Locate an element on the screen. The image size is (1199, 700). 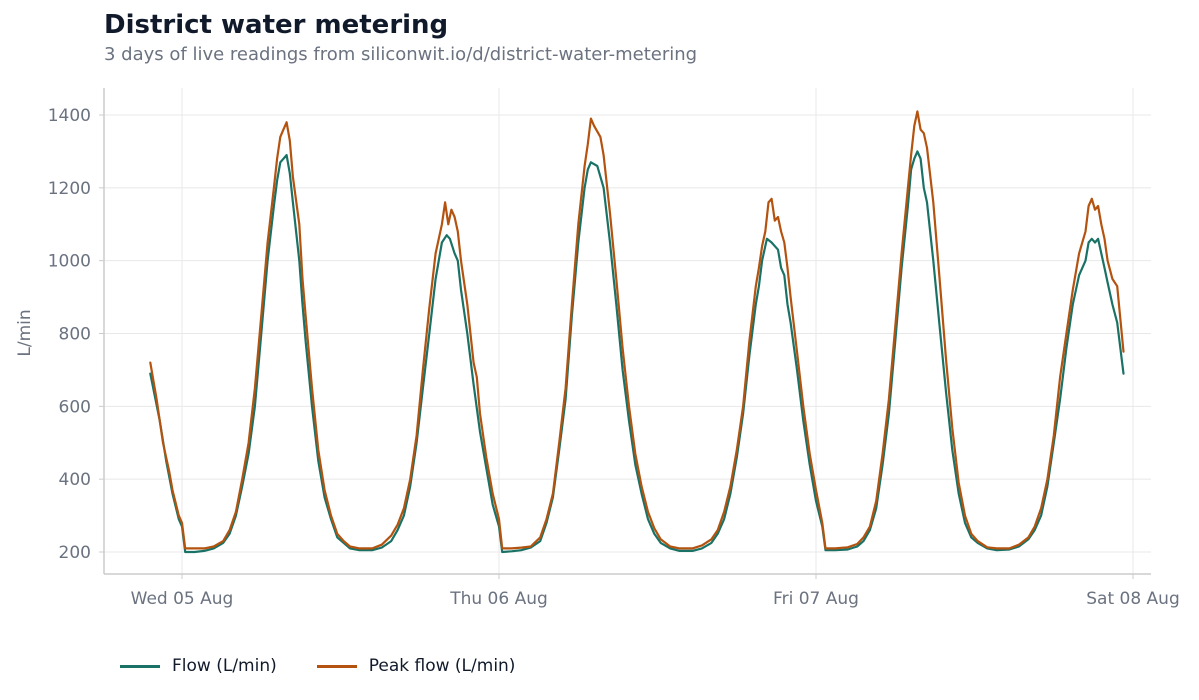
y-tick-label: 200 is located at coordinates (75, 553).